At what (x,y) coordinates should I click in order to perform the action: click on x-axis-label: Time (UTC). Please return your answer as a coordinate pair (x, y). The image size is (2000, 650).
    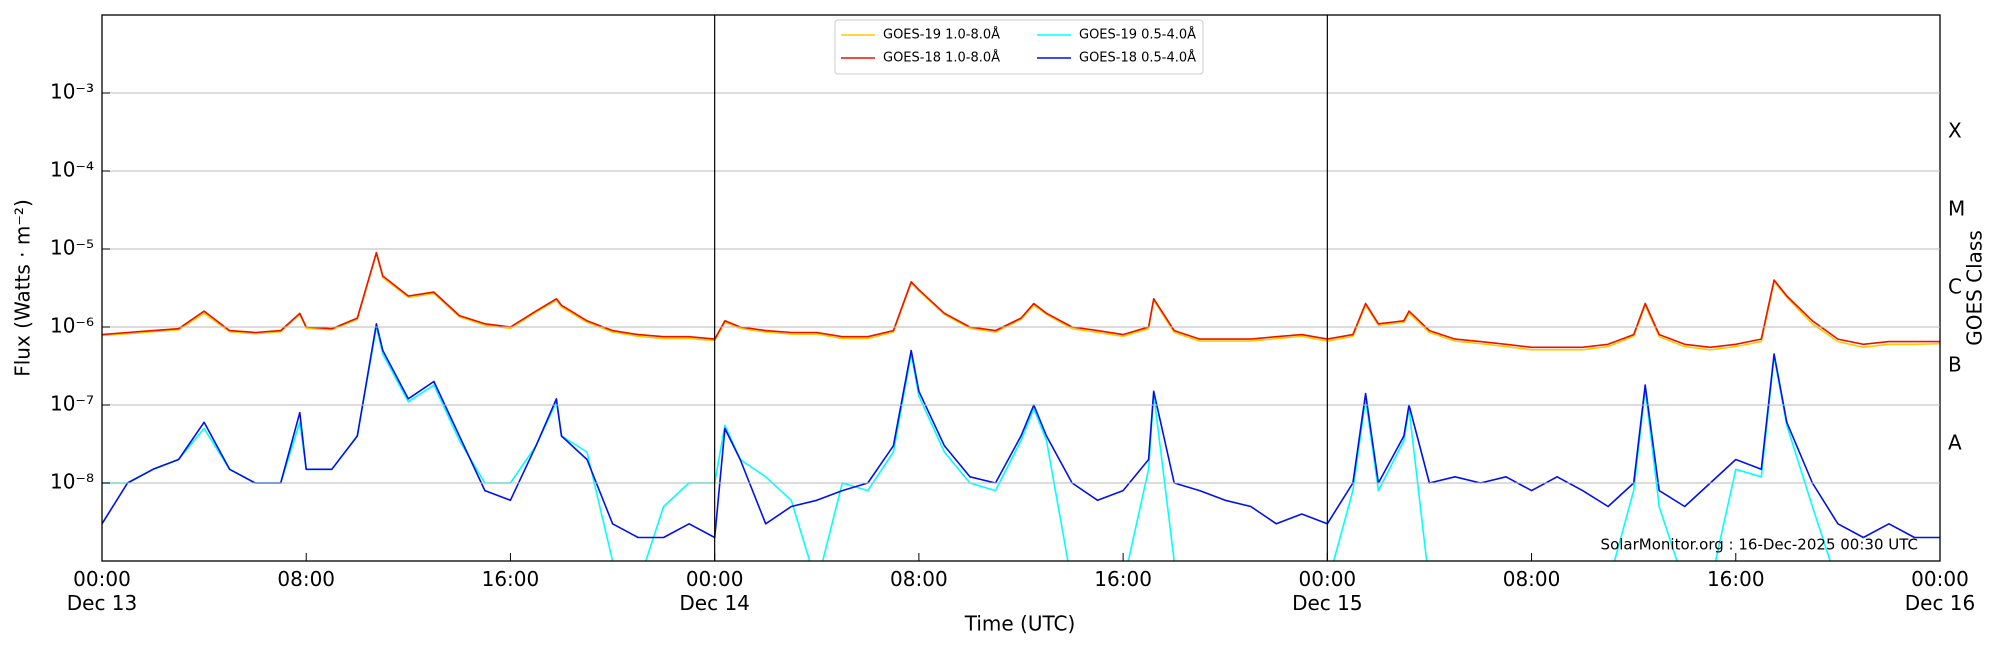
    Looking at the image, I should click on (1020, 624).